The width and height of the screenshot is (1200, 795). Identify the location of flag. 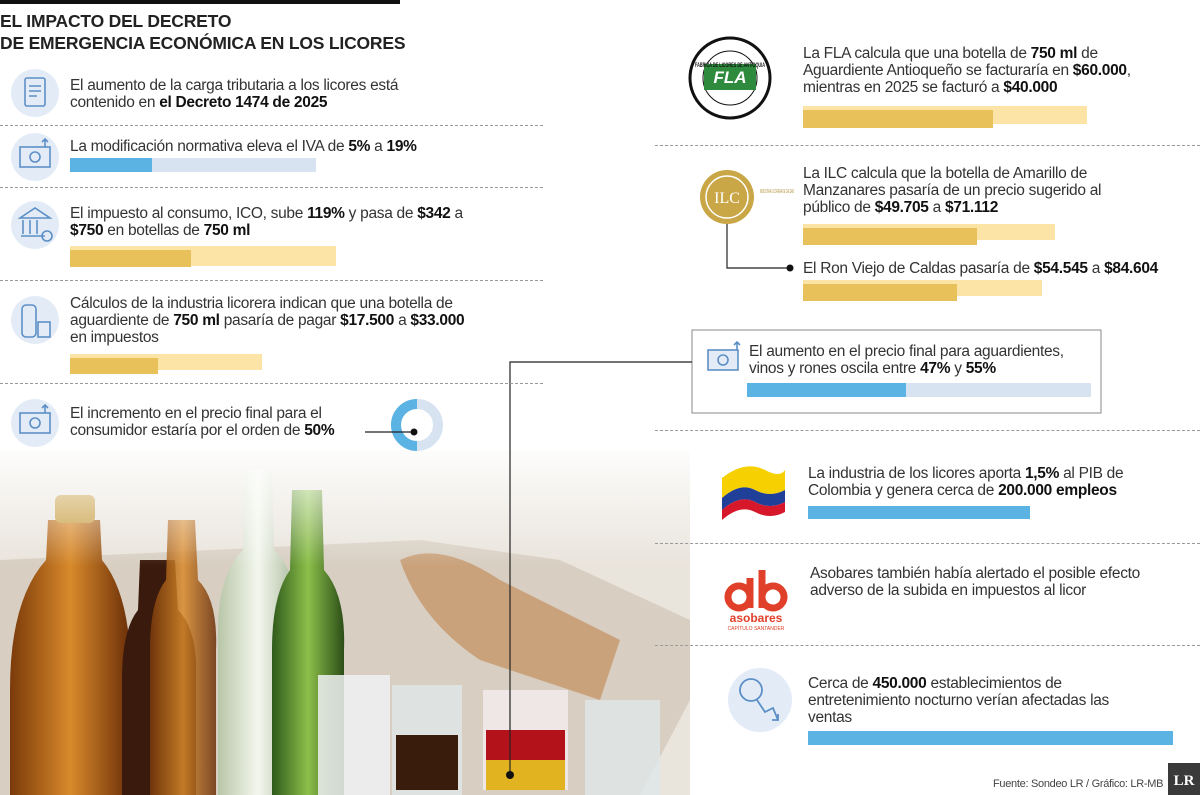
(753, 493).